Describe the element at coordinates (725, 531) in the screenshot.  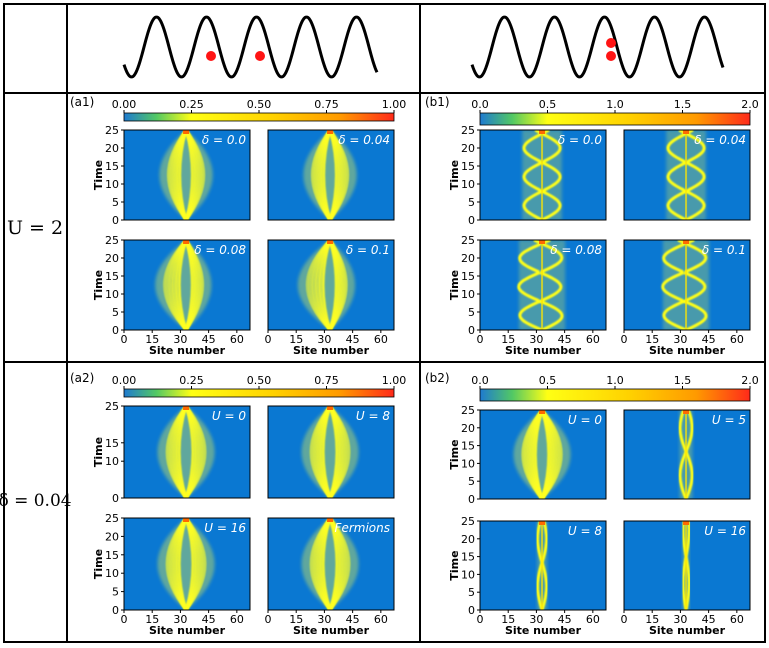
I see `subplot-label: U = 16` at that location.